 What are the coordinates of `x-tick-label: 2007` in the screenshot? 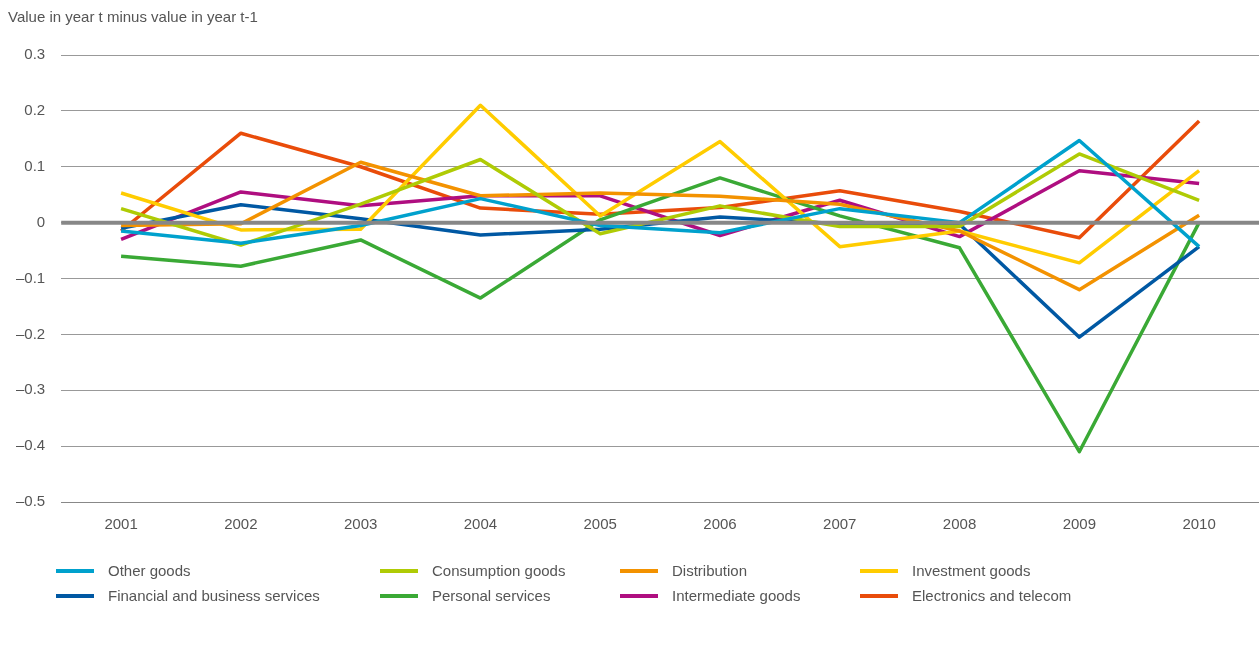 It's located at (840, 524).